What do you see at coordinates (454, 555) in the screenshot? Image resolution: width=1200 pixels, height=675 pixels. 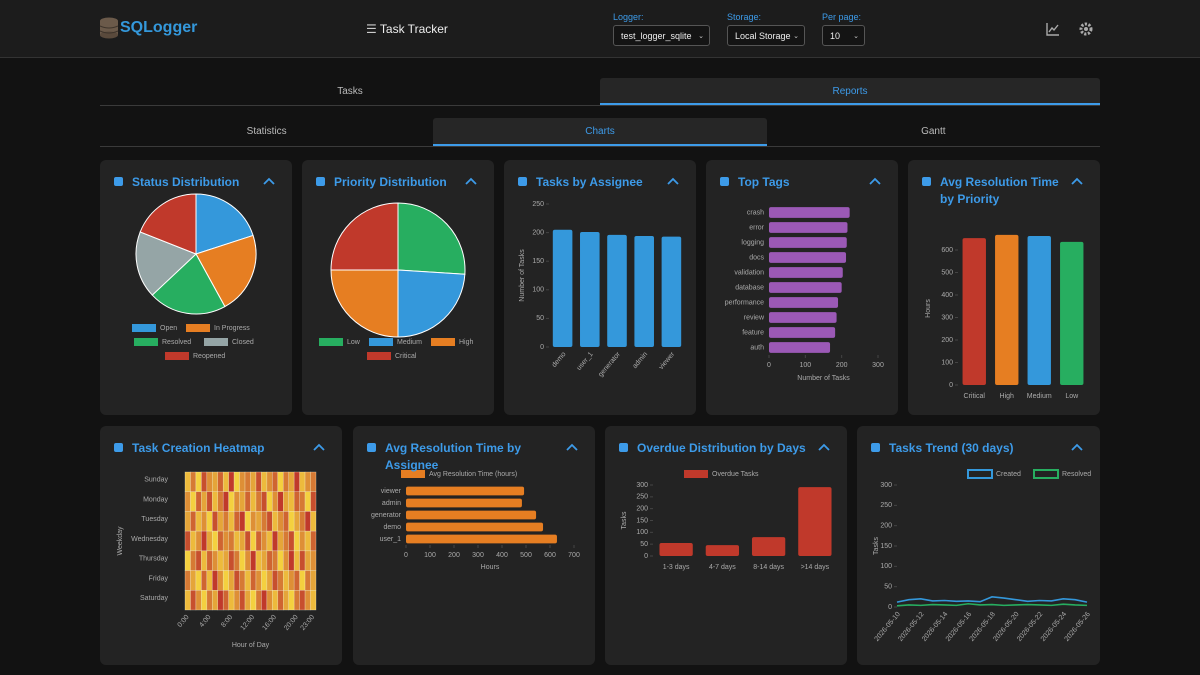 I see `x-tick-label: 200` at bounding box center [454, 555].